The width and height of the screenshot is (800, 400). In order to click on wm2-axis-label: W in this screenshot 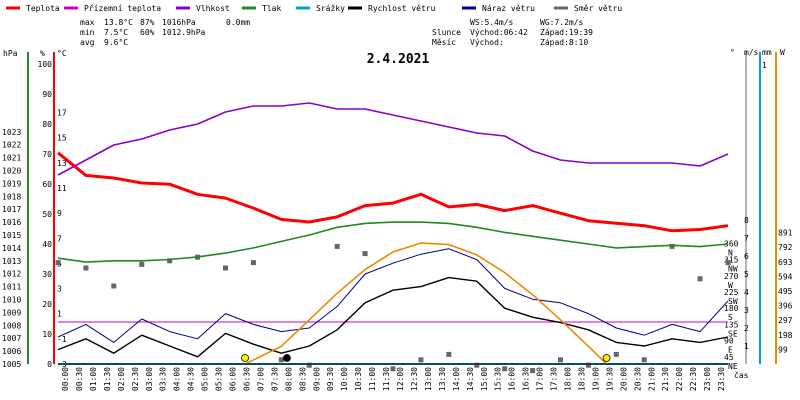, I will do `click(782, 52)`.